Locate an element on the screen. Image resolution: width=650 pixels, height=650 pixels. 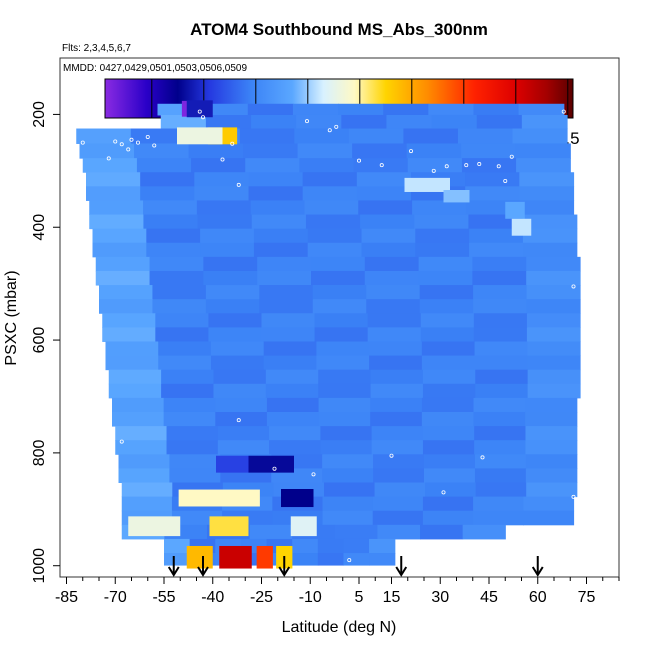
dates-label: MMDD: 0427,0429,0501,0503,0506,0509 is located at coordinates (155, 68).